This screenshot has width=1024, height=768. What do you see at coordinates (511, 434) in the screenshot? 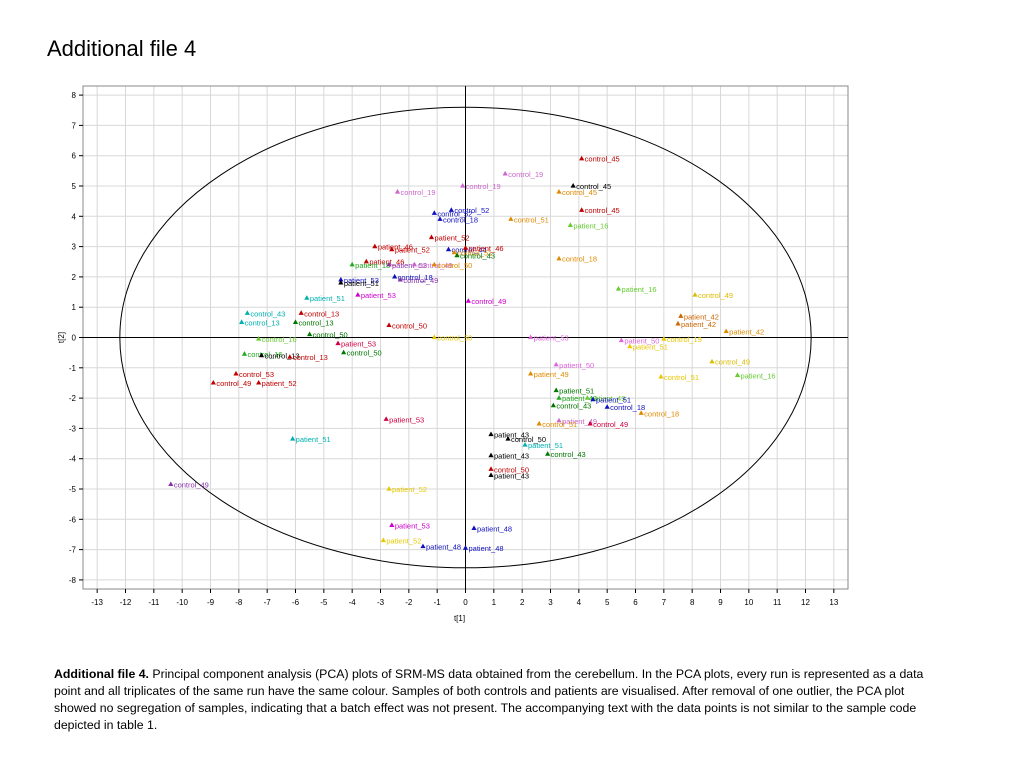
I see `data-point-label: patient_43` at bounding box center [511, 434].